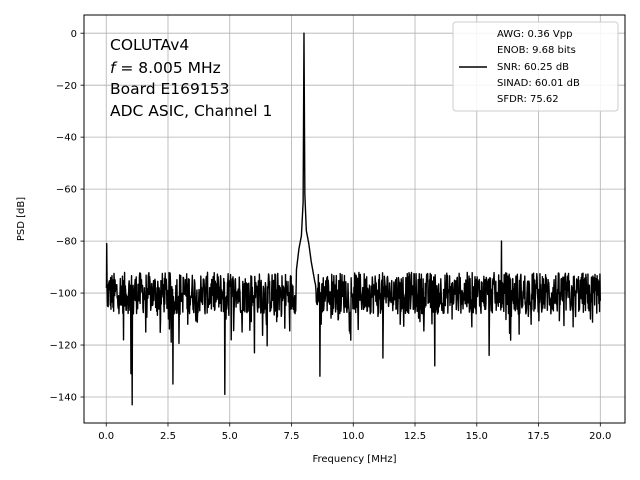  What do you see at coordinates (538, 436) in the screenshot?
I see `x-tick-label: 17.5` at bounding box center [538, 436].